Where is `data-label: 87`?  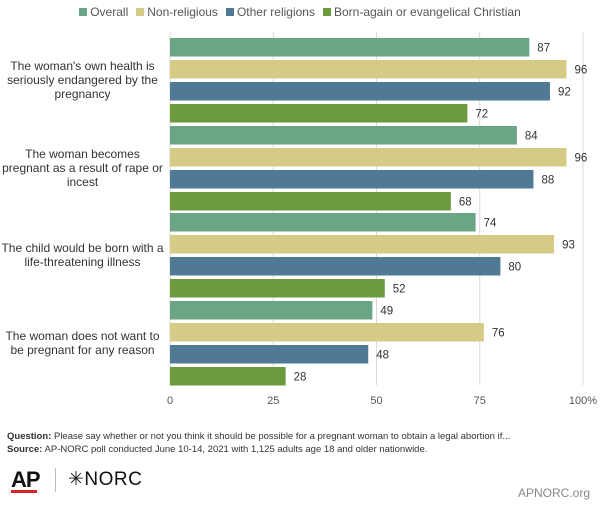 data-label: 87 is located at coordinates (543, 48).